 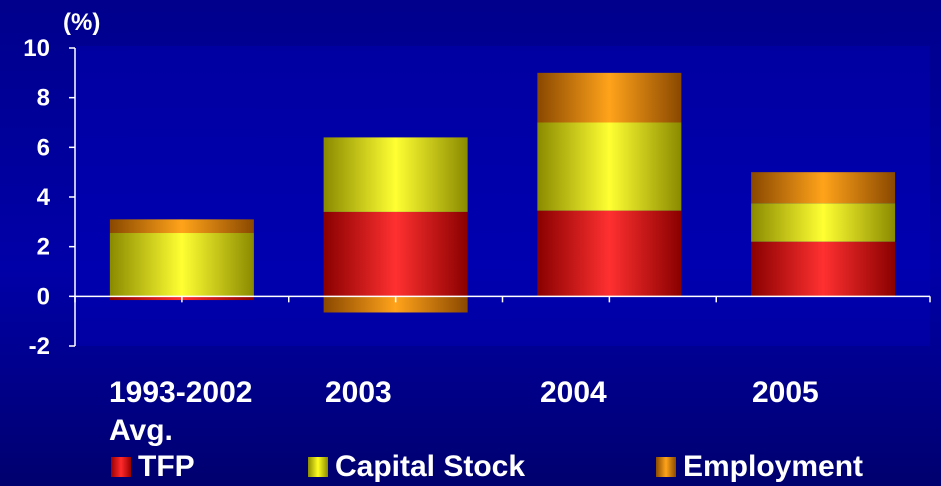 What do you see at coordinates (666, 467) in the screenshot?
I see `legend-swatch-employment` at bounding box center [666, 467].